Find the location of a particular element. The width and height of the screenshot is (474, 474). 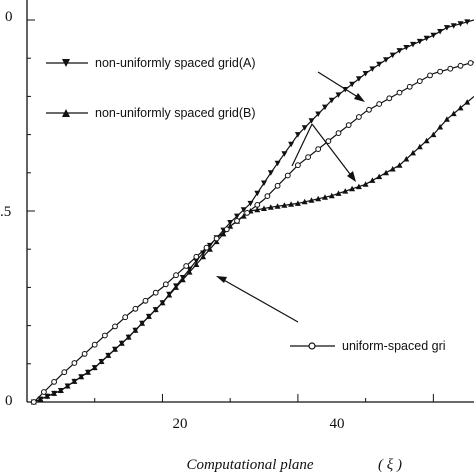

legend-label-a: non-uniformly spaced grid(A) is located at coordinates (175, 63).